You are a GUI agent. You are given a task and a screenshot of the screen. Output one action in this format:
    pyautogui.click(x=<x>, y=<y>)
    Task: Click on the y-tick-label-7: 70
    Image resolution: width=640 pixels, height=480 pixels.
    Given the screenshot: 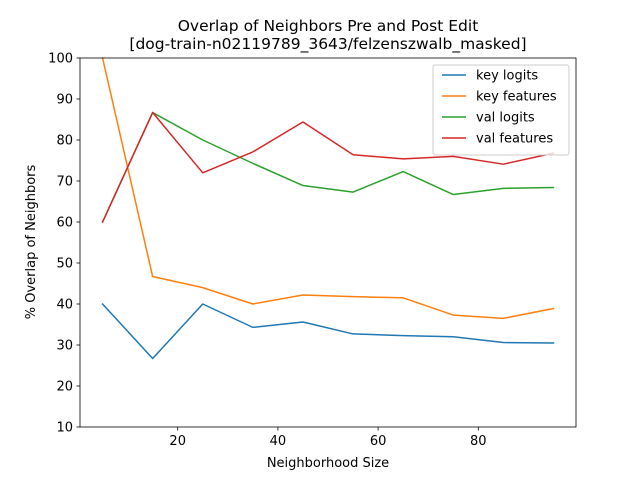 What is the action you would take?
    pyautogui.click(x=64, y=182)
    